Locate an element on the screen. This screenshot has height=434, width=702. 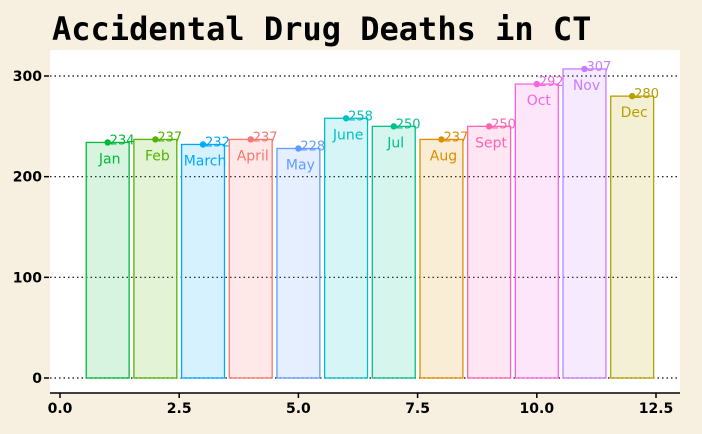
category-label: Jul is located at coordinates (395, 143).